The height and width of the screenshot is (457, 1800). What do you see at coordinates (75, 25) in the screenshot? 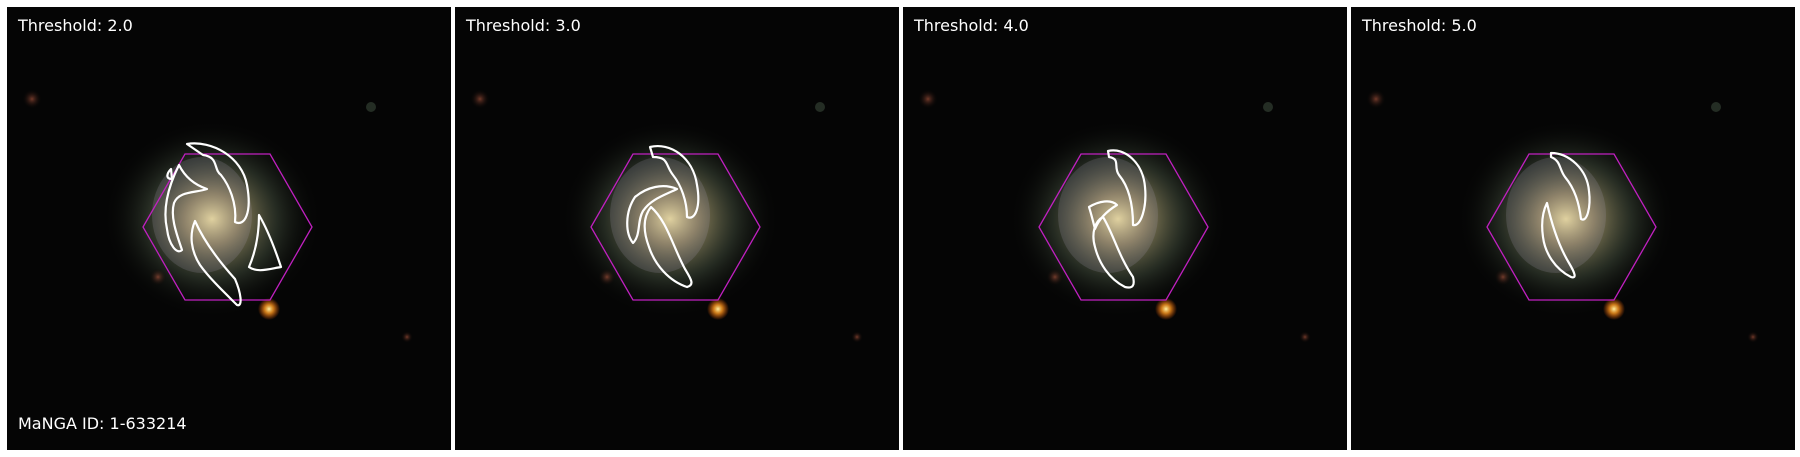
I see `threshold-label: Threshold: 2.0` at bounding box center [75, 25].